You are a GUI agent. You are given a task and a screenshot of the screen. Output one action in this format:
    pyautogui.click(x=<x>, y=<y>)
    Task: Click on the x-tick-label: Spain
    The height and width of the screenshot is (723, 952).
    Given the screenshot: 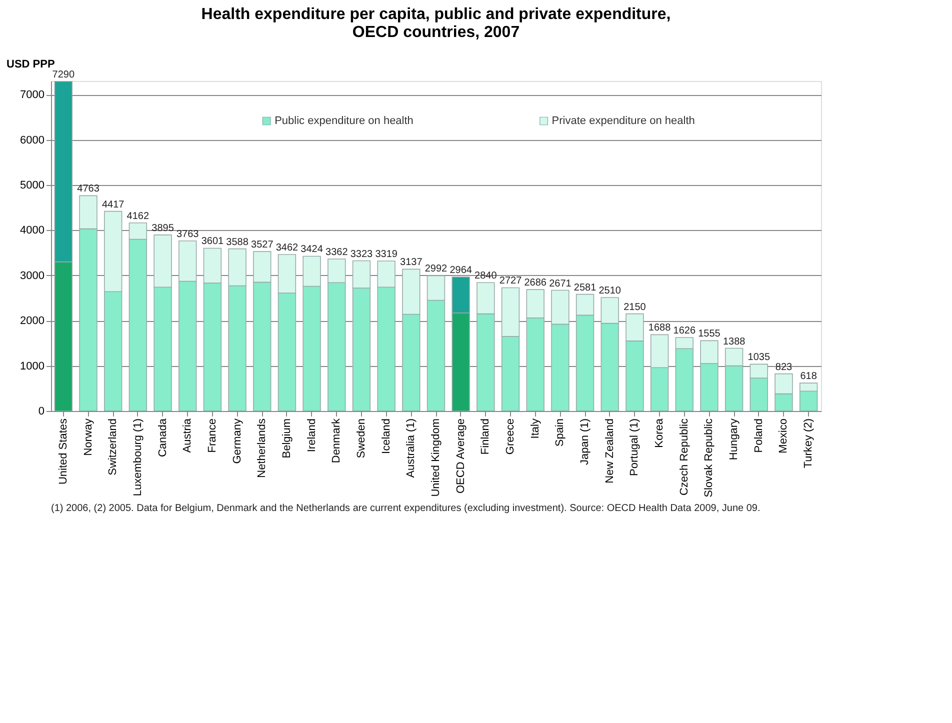 What is the action you would take?
    pyautogui.click(x=560, y=432)
    